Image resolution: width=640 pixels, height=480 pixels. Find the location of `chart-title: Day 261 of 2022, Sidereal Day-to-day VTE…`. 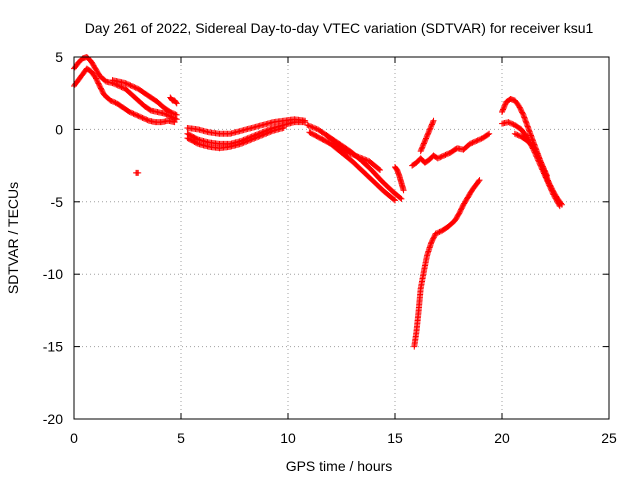

chart-title: Day 261 of 2022, Sidereal Day-to-day VTE… is located at coordinates (339, 28).